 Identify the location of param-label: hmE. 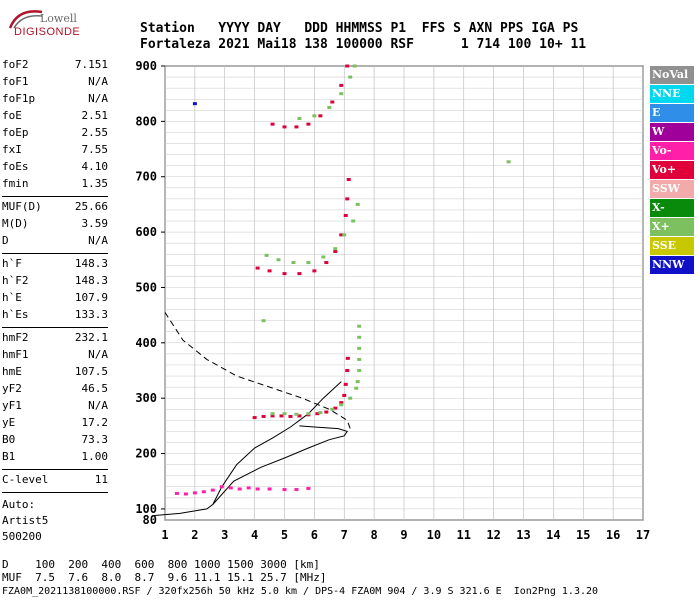
(12, 371).